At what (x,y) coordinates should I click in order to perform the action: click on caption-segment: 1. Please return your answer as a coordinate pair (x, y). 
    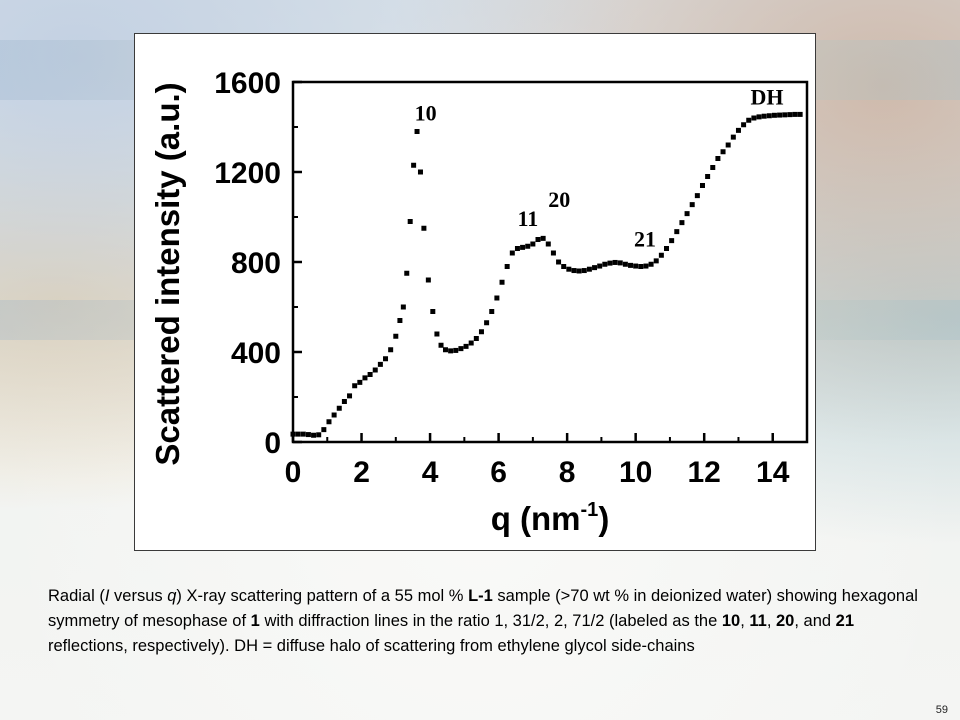
    Looking at the image, I should click on (255, 621).